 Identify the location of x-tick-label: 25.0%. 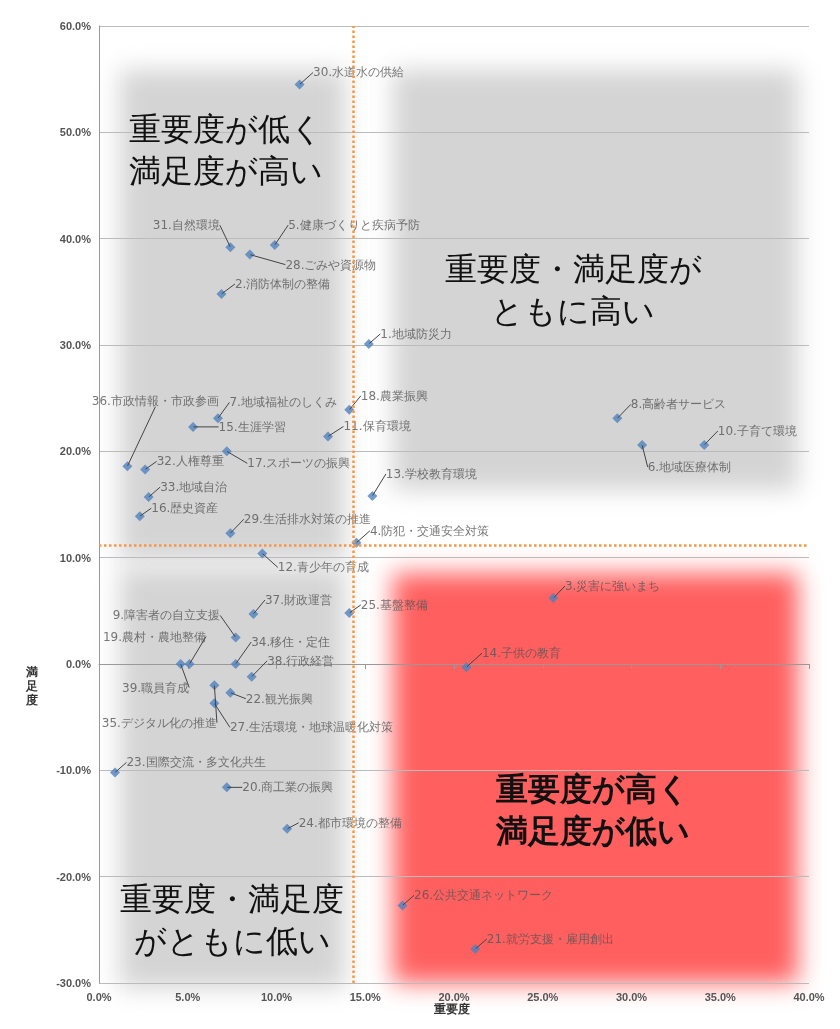
(543, 996).